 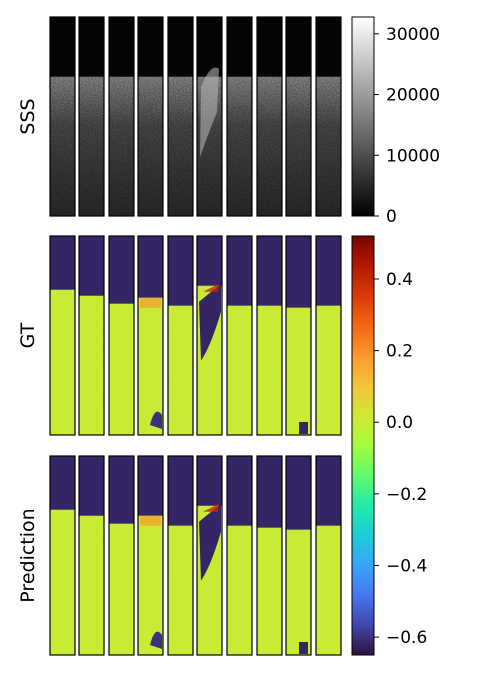 I want to click on colorbar-tick-label: 0, so click(x=391, y=217).